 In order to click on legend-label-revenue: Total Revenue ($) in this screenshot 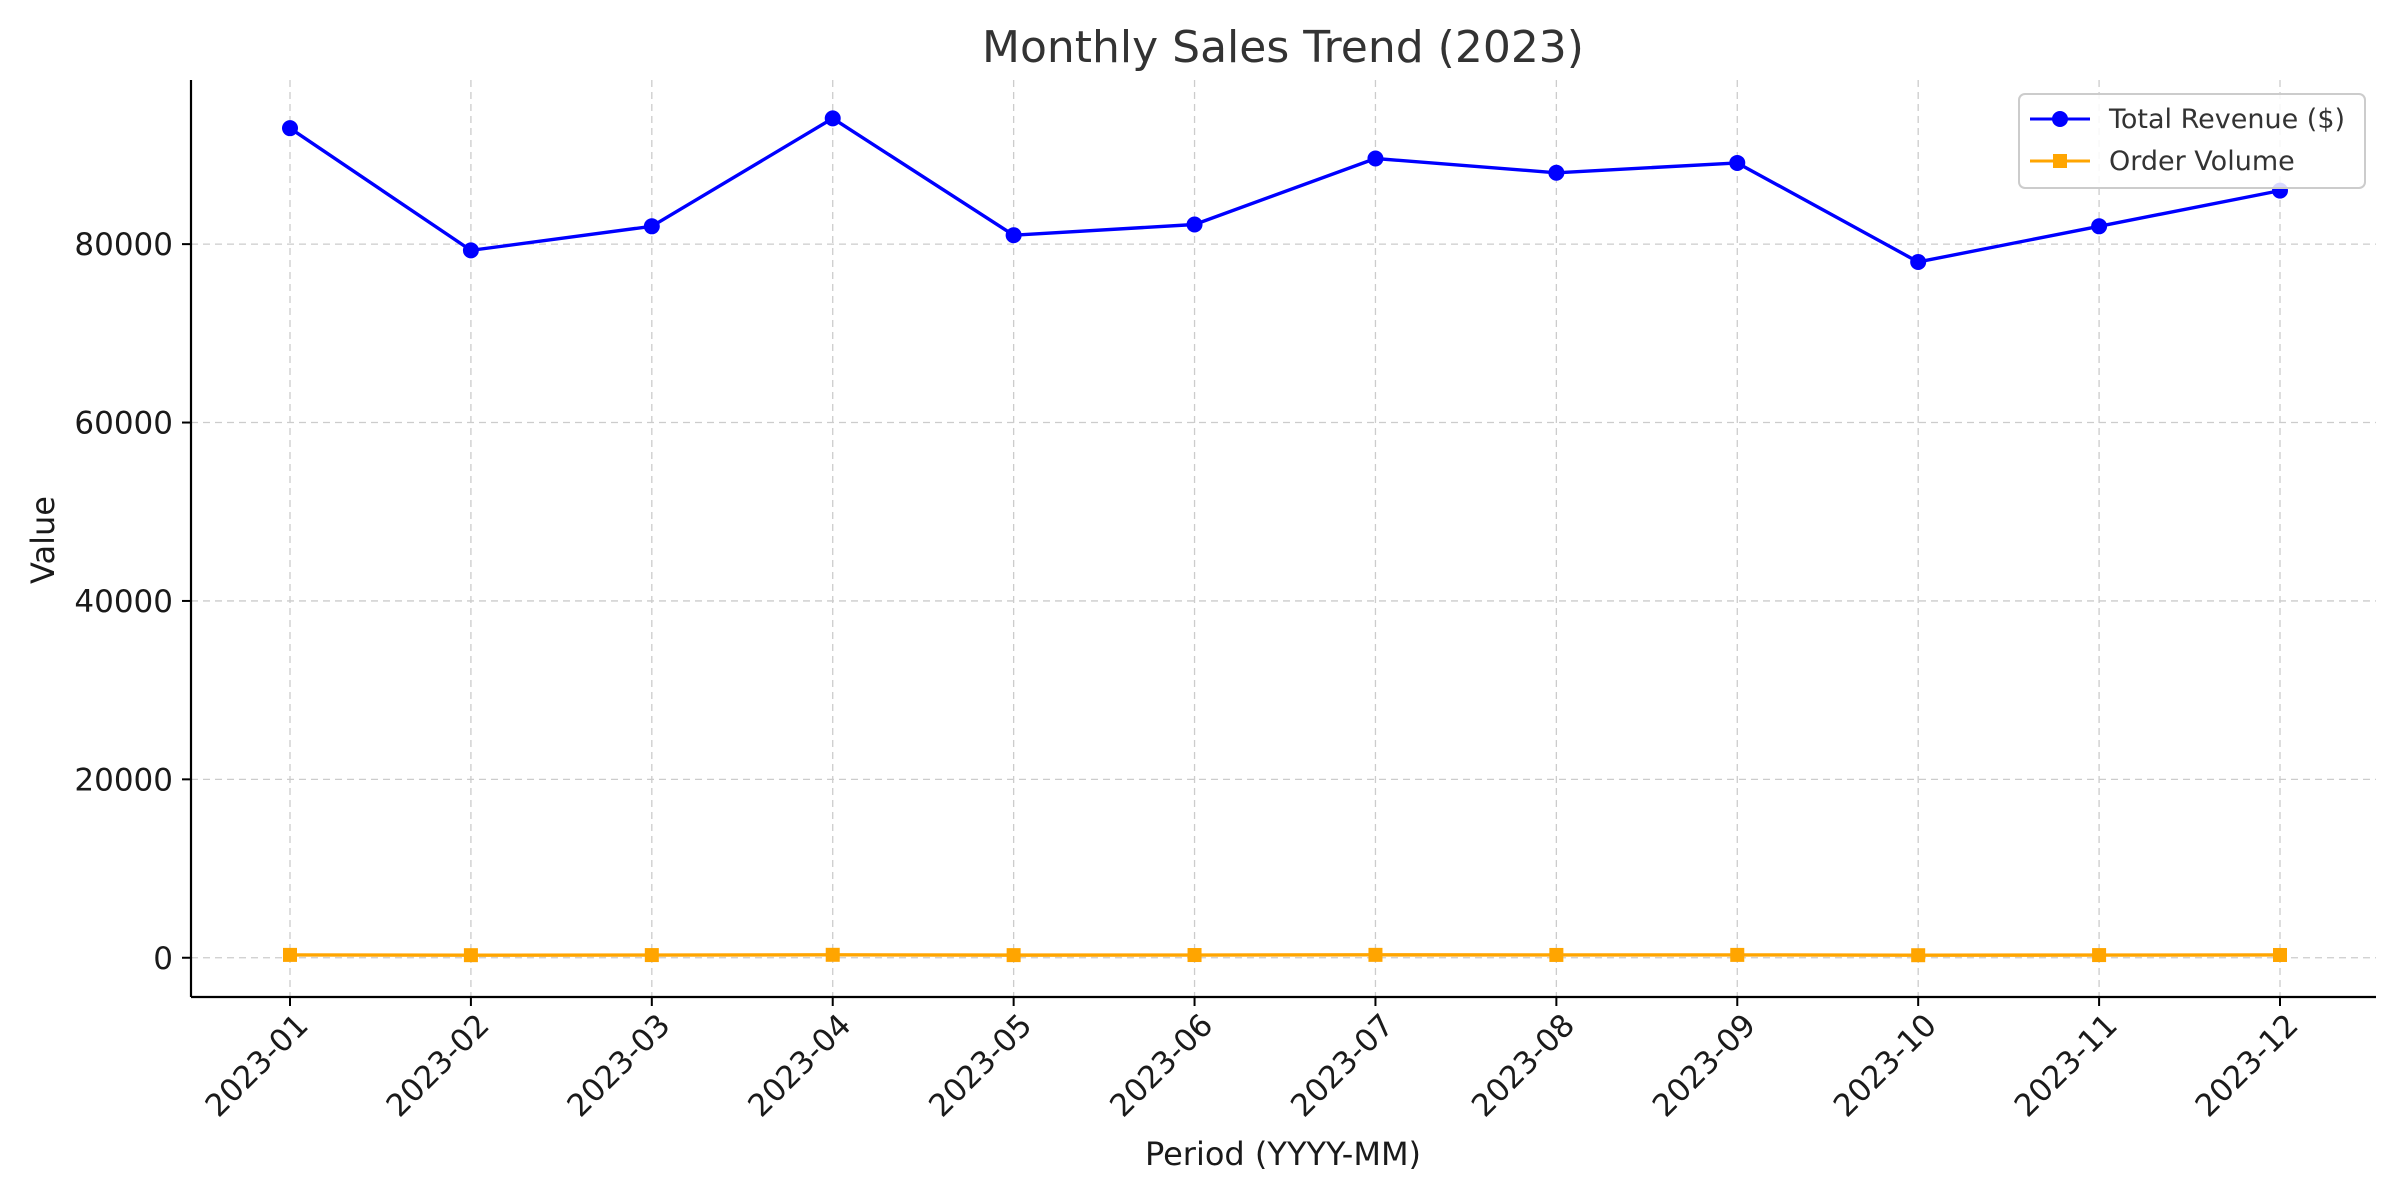, I will do `click(2226, 119)`.